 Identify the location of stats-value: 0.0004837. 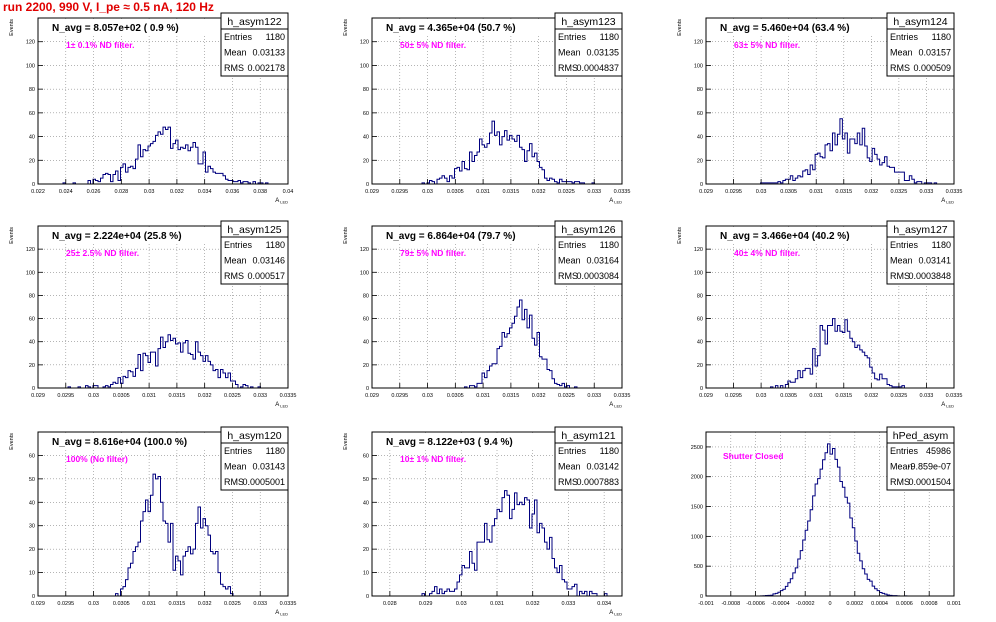
(597, 68).